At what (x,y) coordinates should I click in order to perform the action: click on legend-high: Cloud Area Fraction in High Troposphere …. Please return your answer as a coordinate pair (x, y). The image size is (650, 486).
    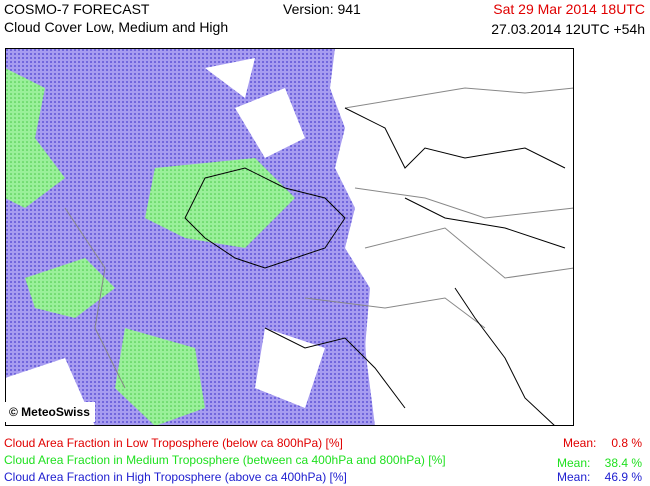
    Looking at the image, I should click on (175, 477).